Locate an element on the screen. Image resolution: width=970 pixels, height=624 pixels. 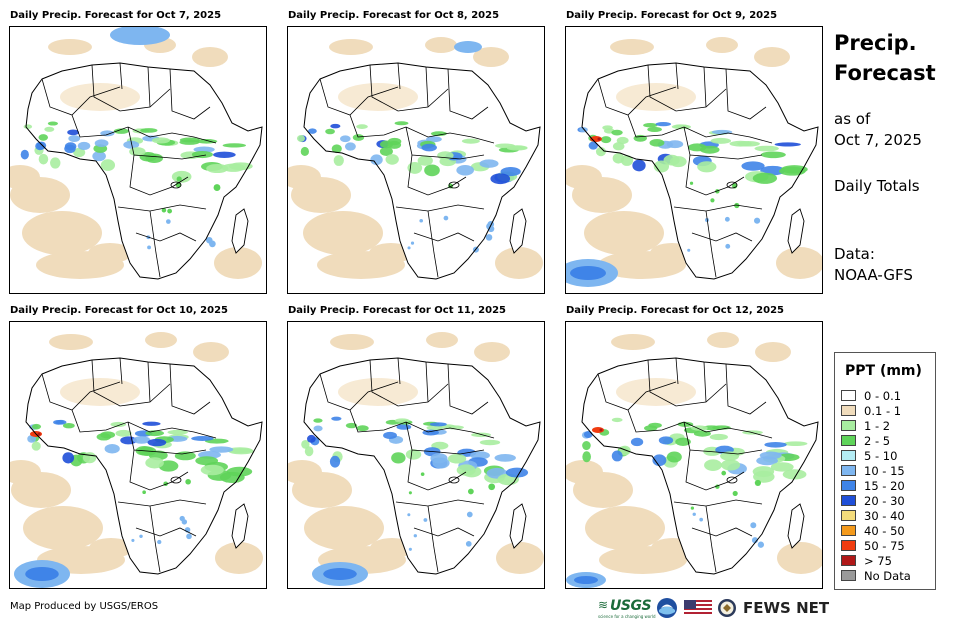
state-dept-seal-icon is located at coordinates (727, 608).